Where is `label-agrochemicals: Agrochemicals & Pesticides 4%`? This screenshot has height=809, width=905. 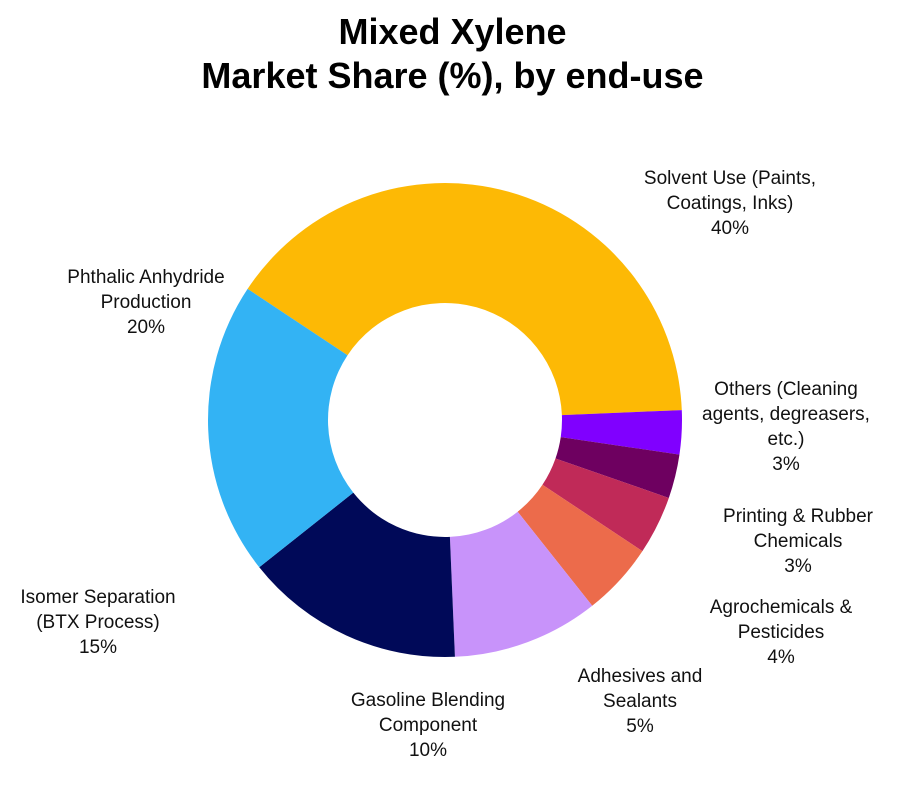
label-agrochemicals: Agrochemicals & Pesticides 4% is located at coordinates (781, 632).